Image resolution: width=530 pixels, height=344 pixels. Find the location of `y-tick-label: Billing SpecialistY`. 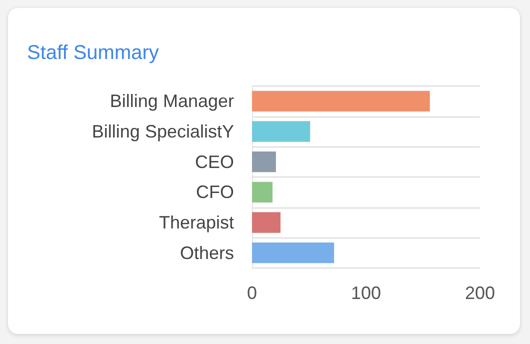

y-tick-label: Billing SpecialistY is located at coordinates (163, 132).